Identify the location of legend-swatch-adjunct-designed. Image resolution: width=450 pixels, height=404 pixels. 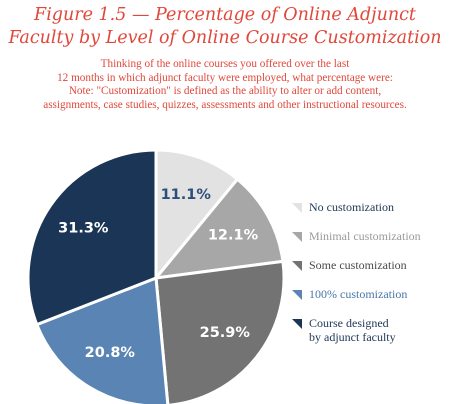
(297, 324).